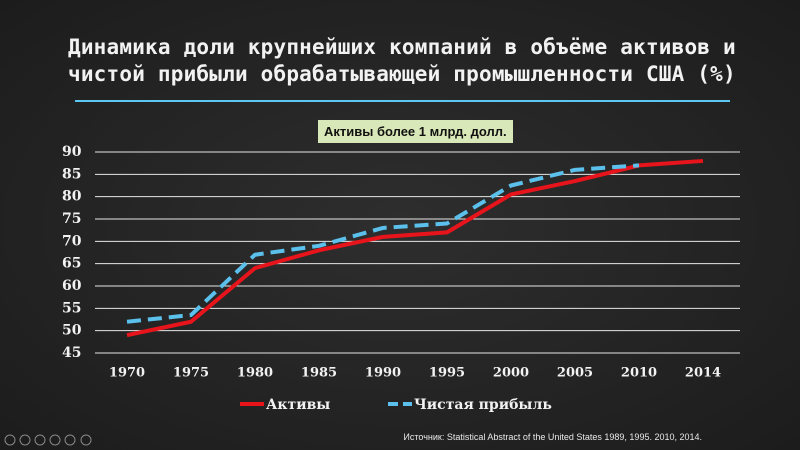 The image size is (800, 450). I want to click on x-tick-label: 1985, so click(319, 373).